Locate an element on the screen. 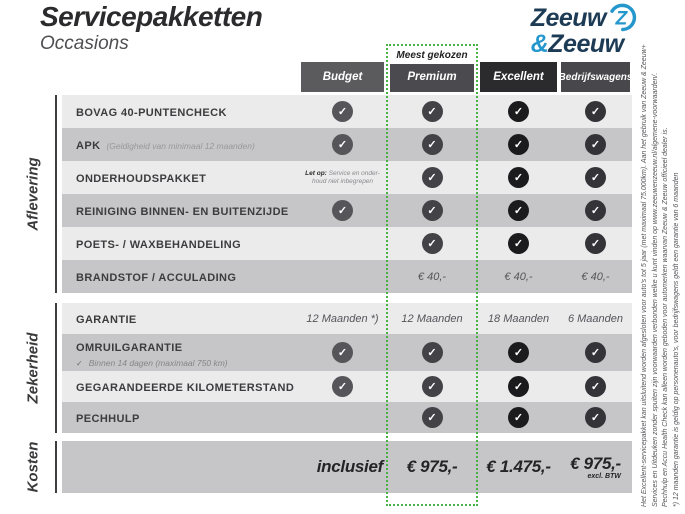 This screenshot has width=685, height=514. cell-budget: inclusief is located at coordinates (342, 467).